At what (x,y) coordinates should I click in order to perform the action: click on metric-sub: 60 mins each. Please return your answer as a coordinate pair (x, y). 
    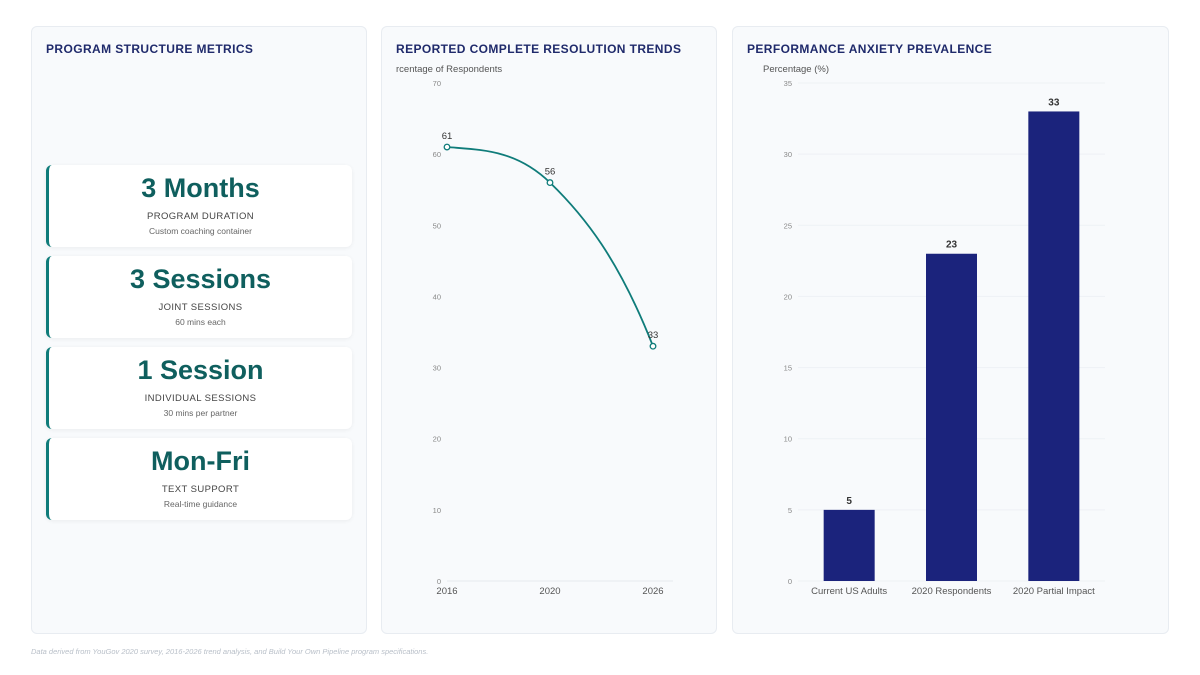
    Looking at the image, I should click on (200, 322).